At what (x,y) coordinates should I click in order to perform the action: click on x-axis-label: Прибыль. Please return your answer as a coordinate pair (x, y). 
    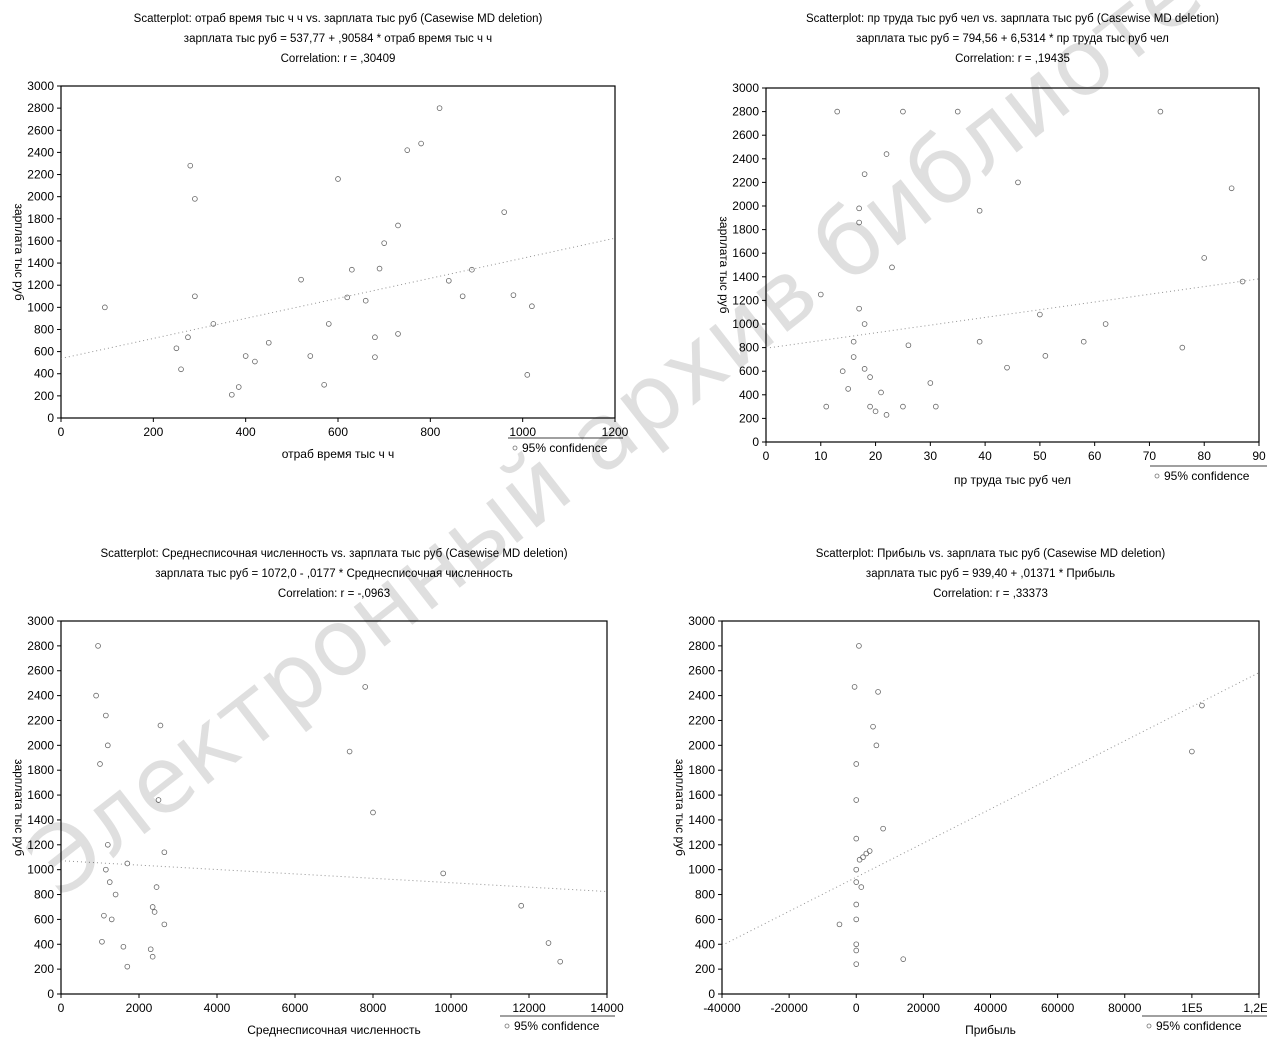
    Looking at the image, I should click on (990, 1030).